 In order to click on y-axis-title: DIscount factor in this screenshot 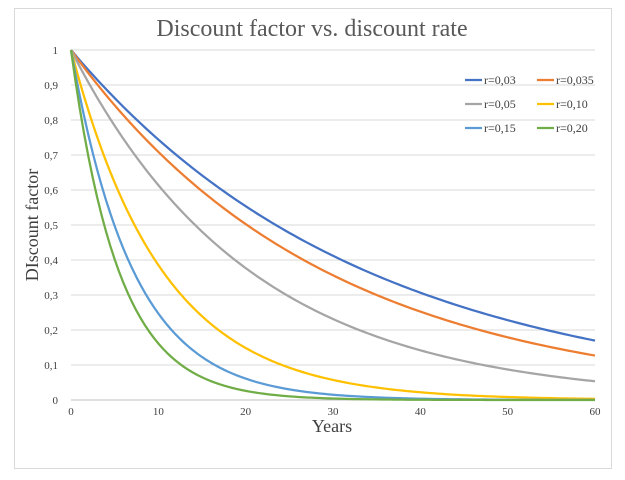, I will do `click(32, 225)`.